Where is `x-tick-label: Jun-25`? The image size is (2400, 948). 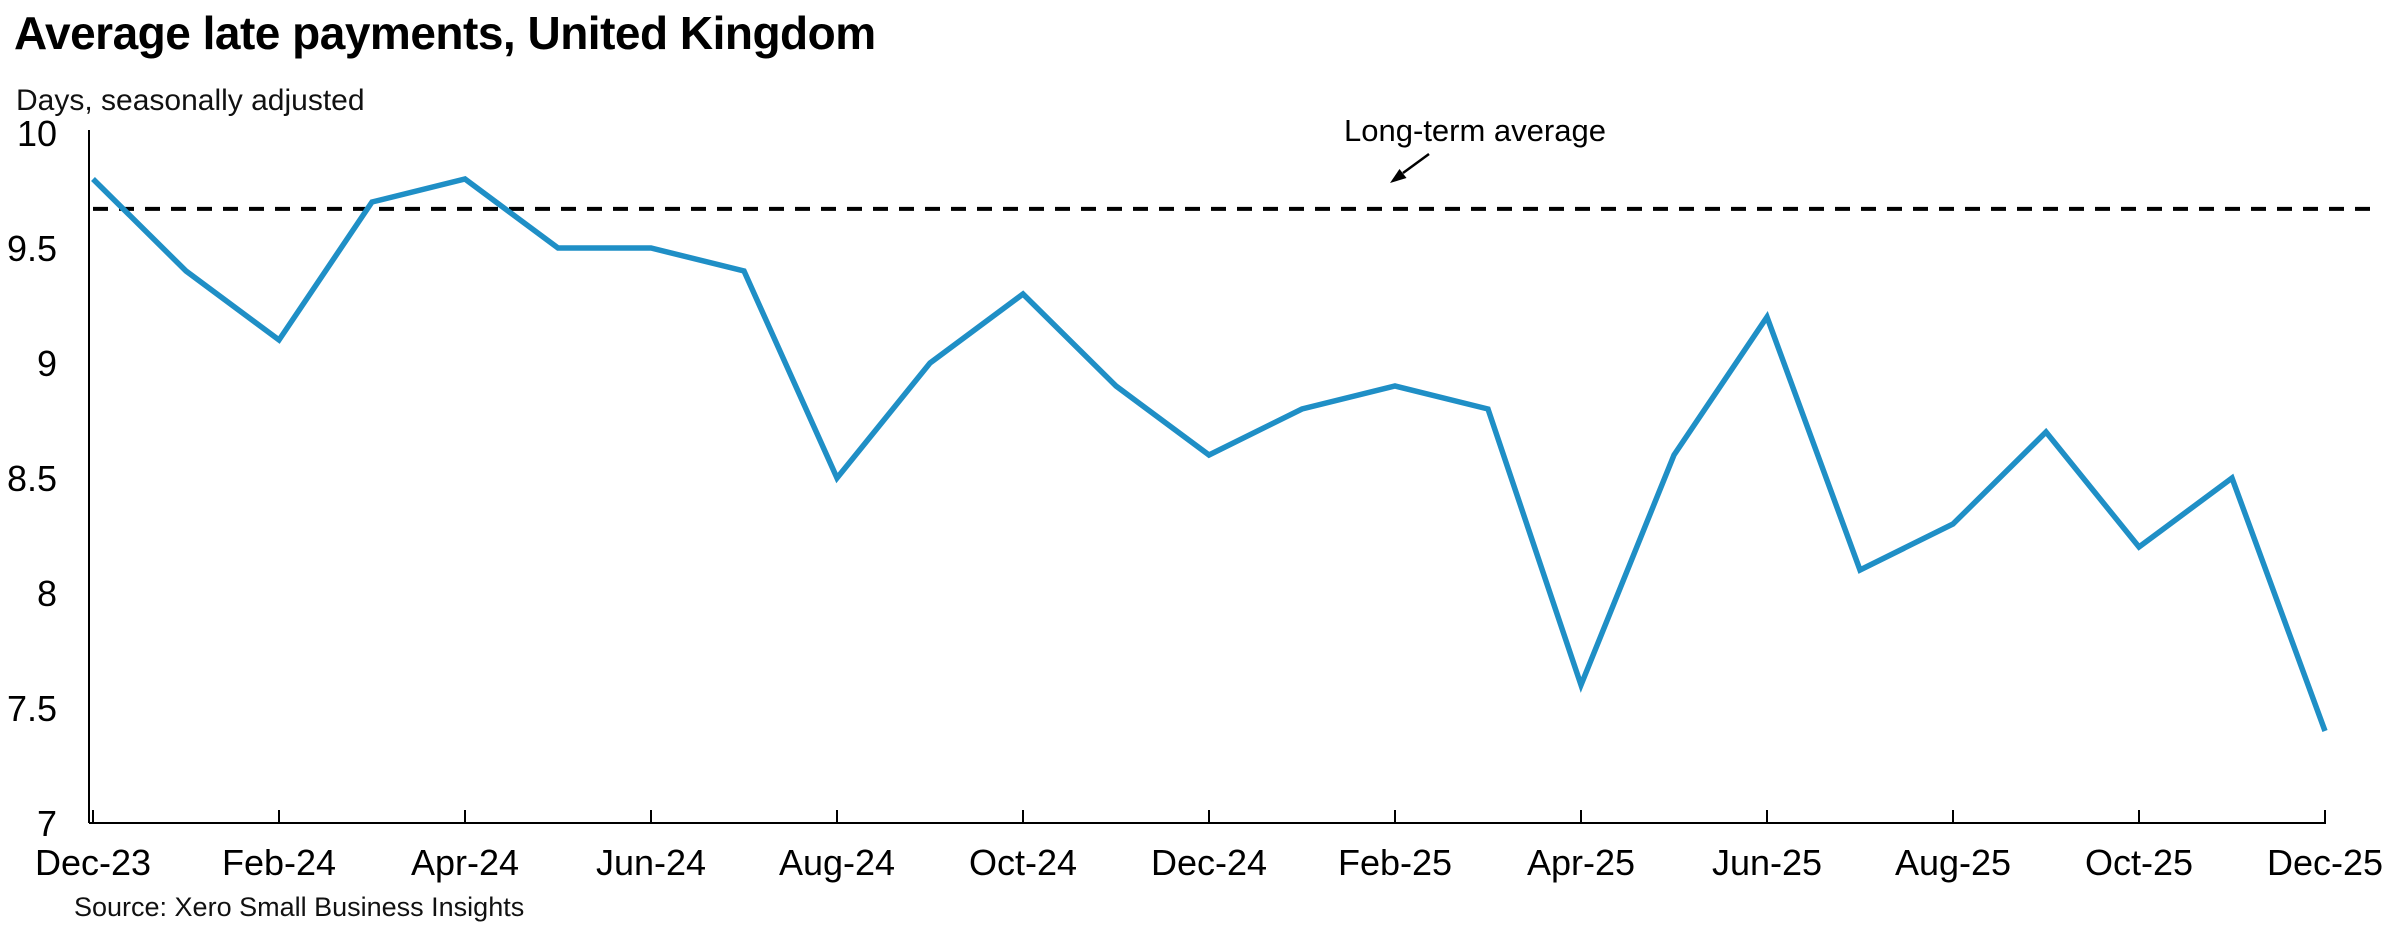
x-tick-label: Jun-25 is located at coordinates (1767, 862).